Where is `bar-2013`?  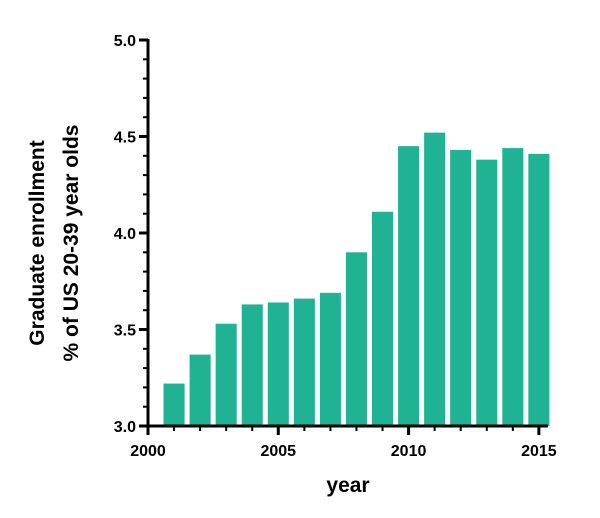 bar-2013 is located at coordinates (487, 292).